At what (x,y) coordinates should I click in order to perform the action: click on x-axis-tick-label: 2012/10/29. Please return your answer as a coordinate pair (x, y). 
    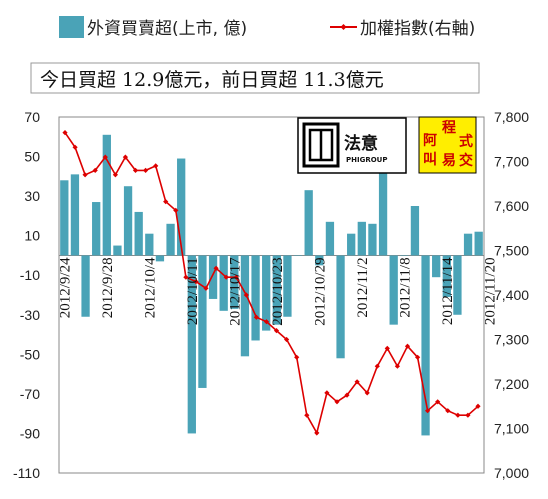
    Looking at the image, I should click on (320, 291).